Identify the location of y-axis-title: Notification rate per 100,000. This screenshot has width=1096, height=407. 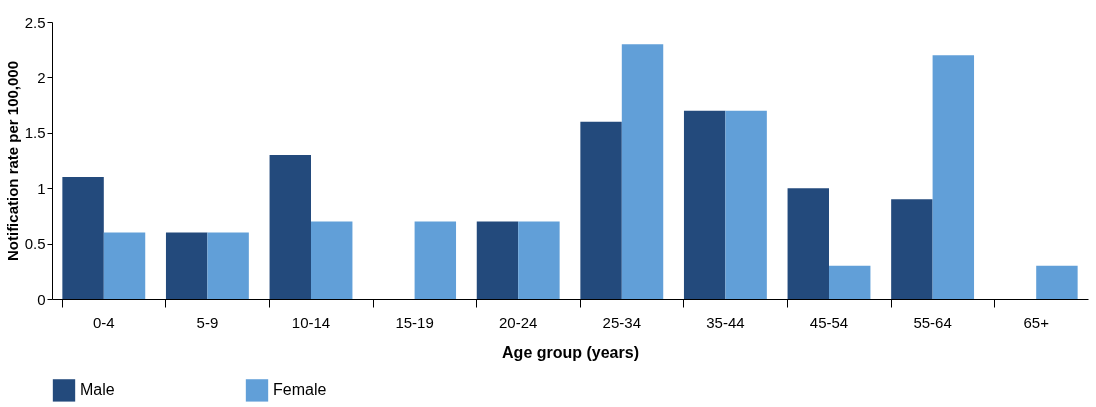
(12, 161).